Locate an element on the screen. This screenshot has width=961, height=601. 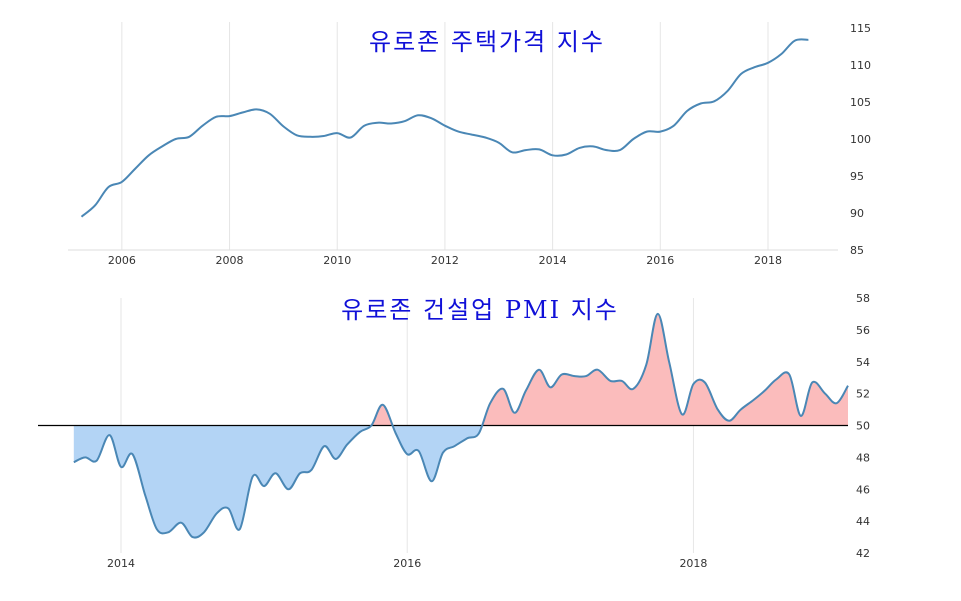
construction-pmi-y-tick-label: 54 is located at coordinates (863, 362).